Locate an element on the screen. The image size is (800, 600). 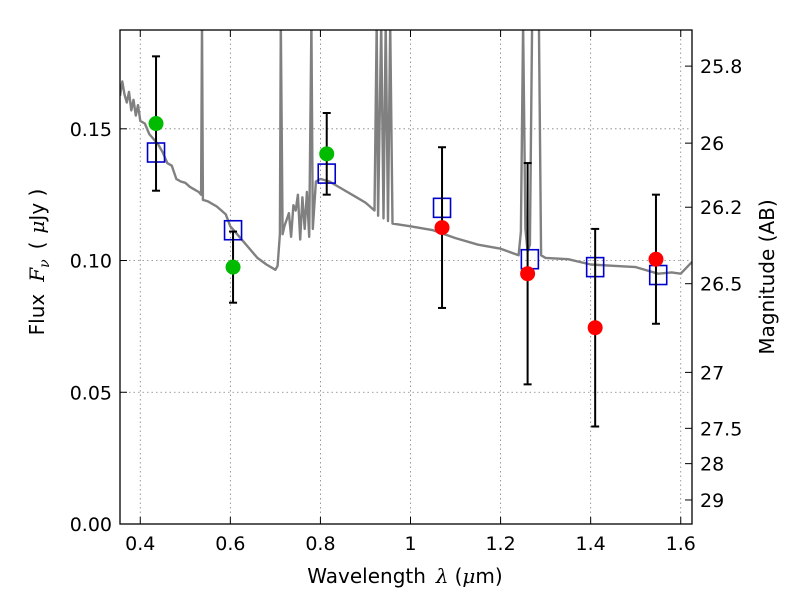
x-tick-label: 1.2 is located at coordinates (500, 544).